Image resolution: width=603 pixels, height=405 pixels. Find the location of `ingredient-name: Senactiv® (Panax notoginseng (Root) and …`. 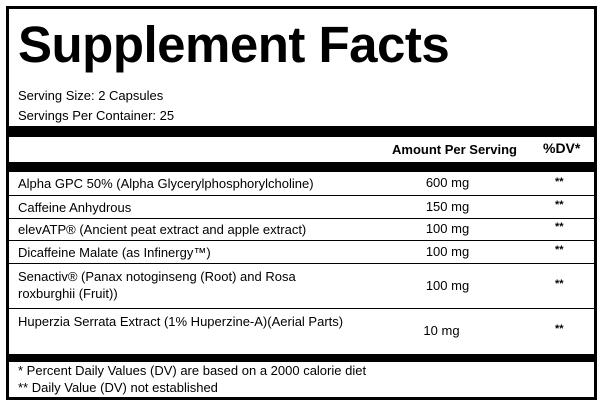

ingredient-name: Senactiv® (Panax notoginseng (Root) and … is located at coordinates (157, 285).